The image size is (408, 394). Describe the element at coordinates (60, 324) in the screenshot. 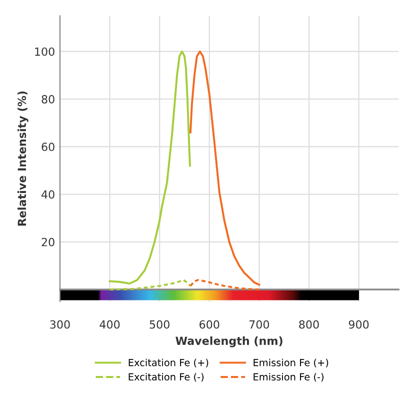

I see `x-tick-label: 300` at that location.